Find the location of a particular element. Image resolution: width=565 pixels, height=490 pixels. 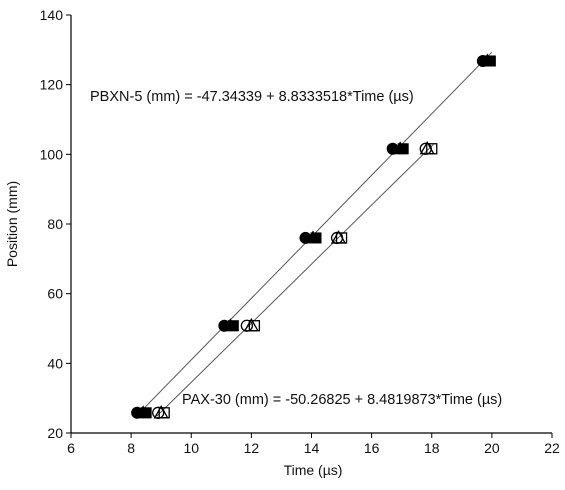

x-tick-label: 12 is located at coordinates (252, 448).